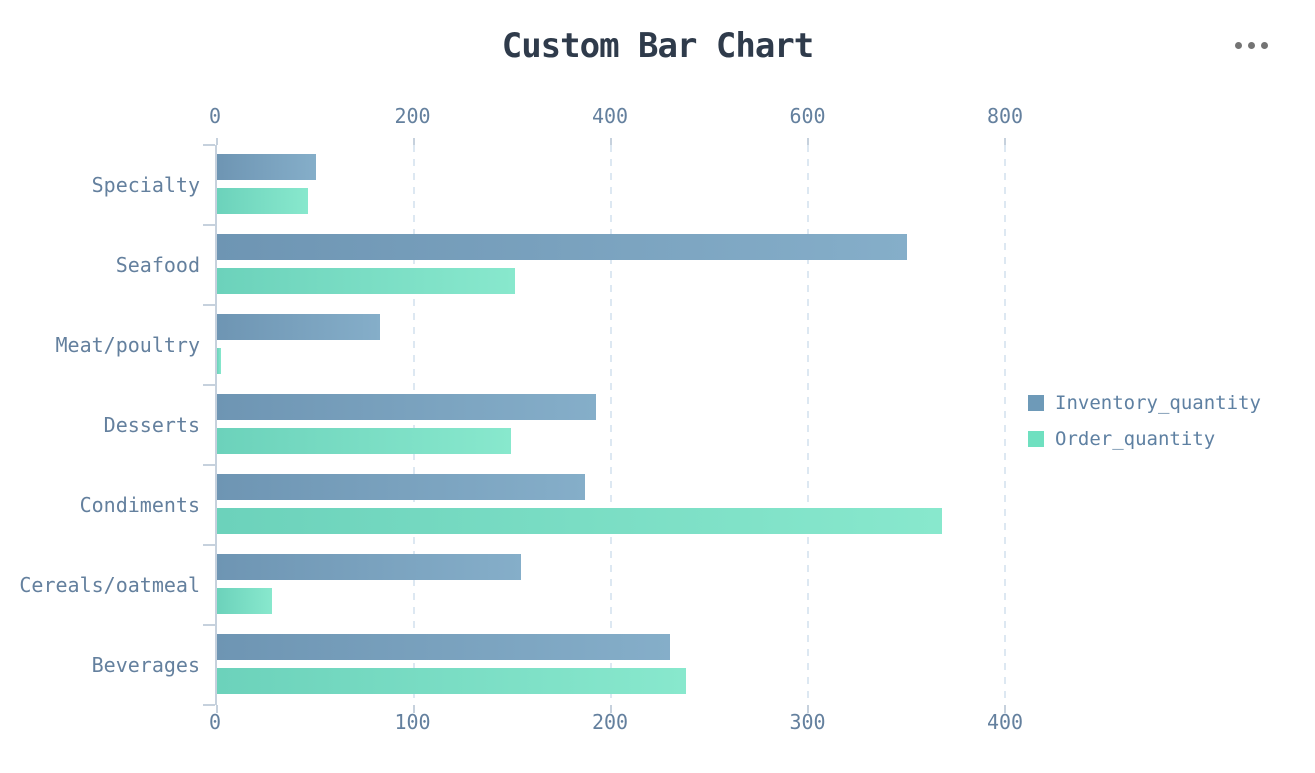 Image resolution: width=1315 pixels, height=773 pixels. I want to click on legend-item-order_quantity: Order_quantity, so click(1144, 439).